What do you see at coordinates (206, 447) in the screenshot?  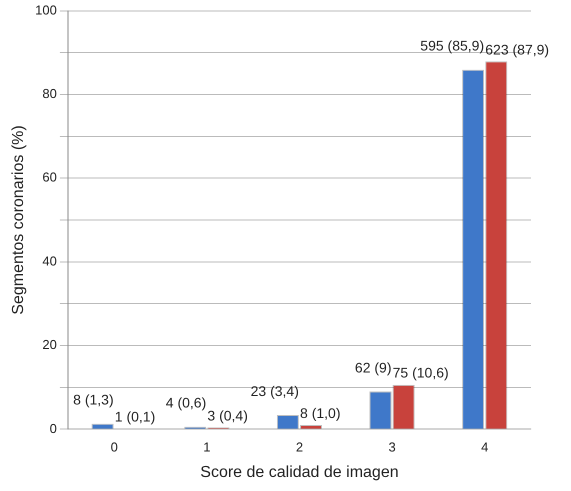 I see `x-tick-label: 1` at bounding box center [206, 447].